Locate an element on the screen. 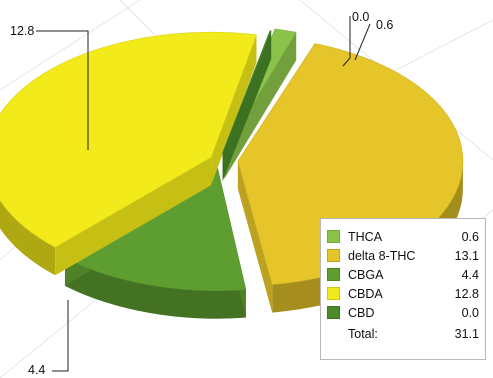  slice-wall-cbd is located at coordinates (247, 105).